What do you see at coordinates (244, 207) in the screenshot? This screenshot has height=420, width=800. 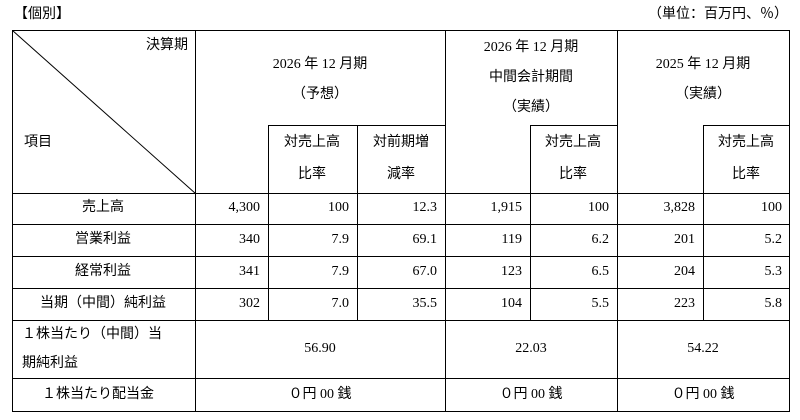 I see `cell-value: 4,300` at bounding box center [244, 207].